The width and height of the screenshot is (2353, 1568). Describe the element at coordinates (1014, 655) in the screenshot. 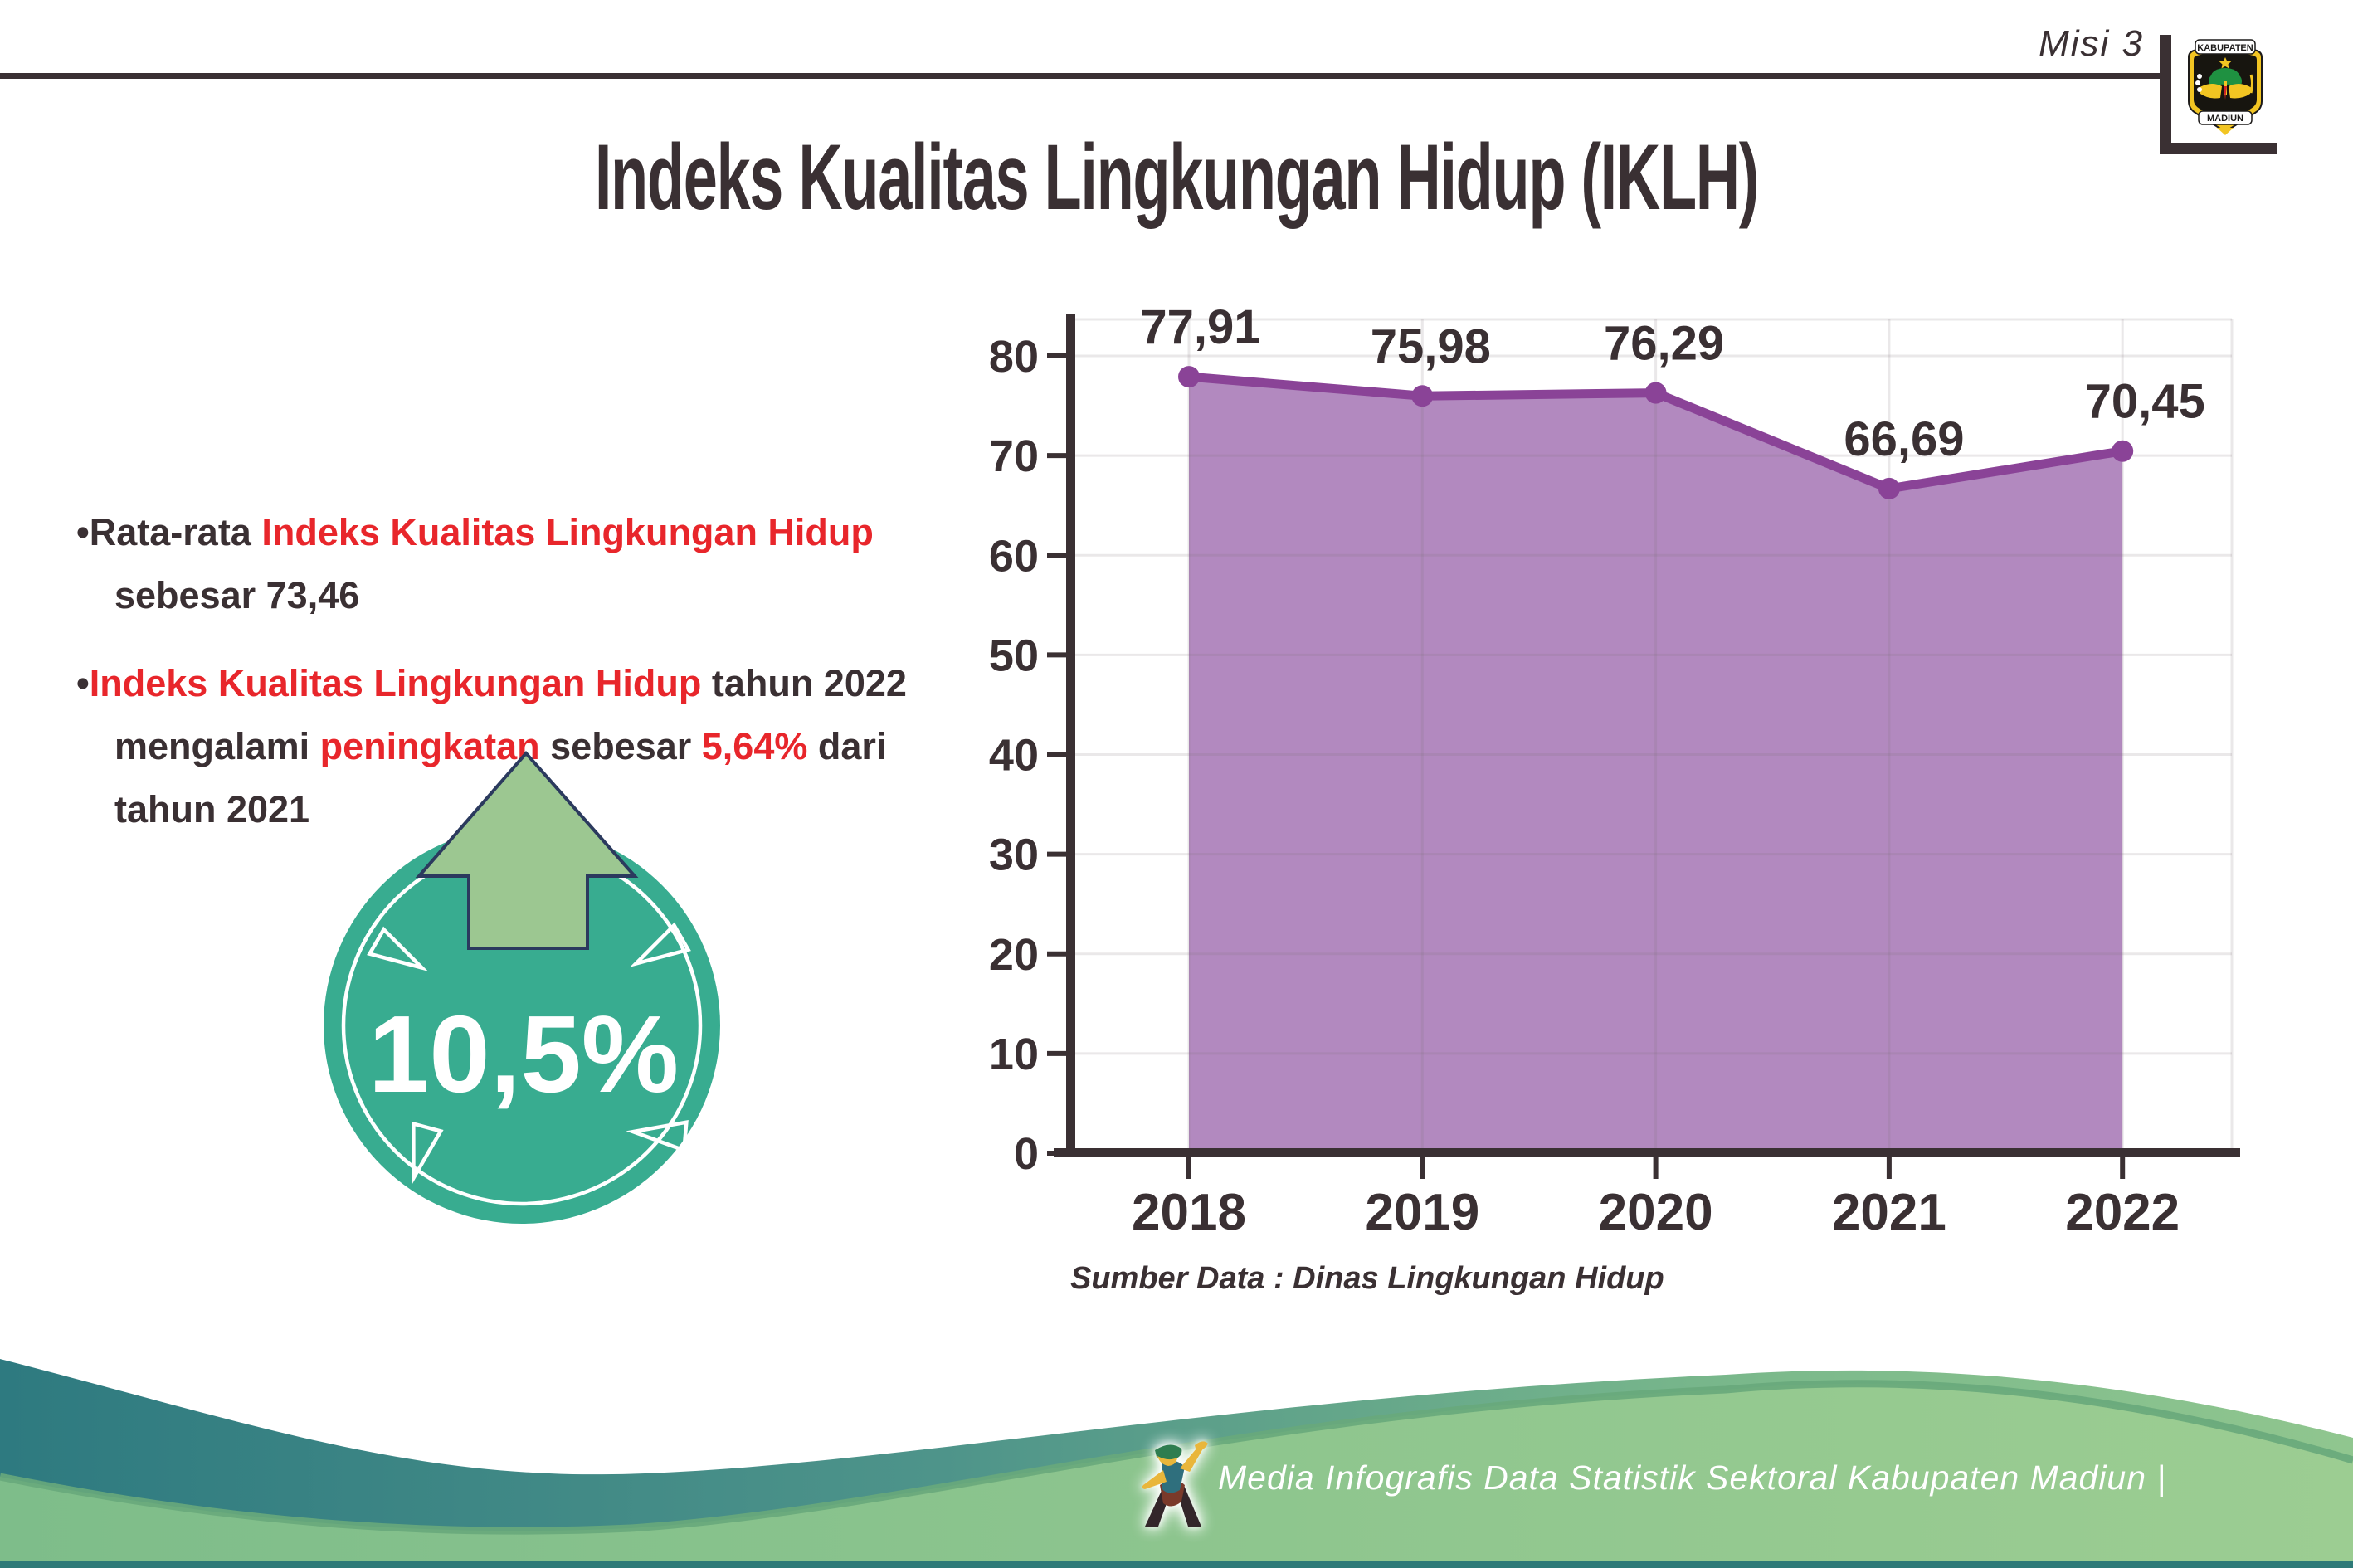

I see `y-tick-label: 50` at that location.